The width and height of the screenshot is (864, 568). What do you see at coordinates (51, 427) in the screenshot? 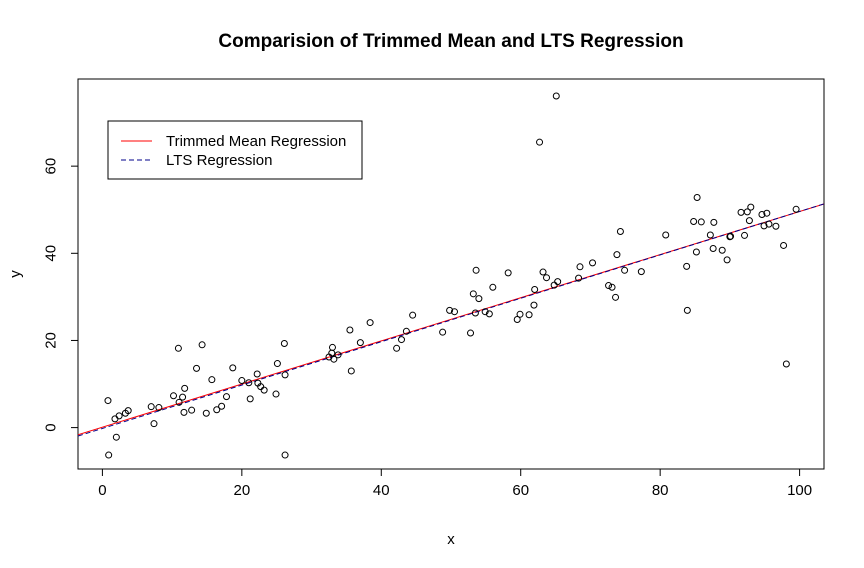
I see `y-tick-label: 0` at bounding box center [51, 427].